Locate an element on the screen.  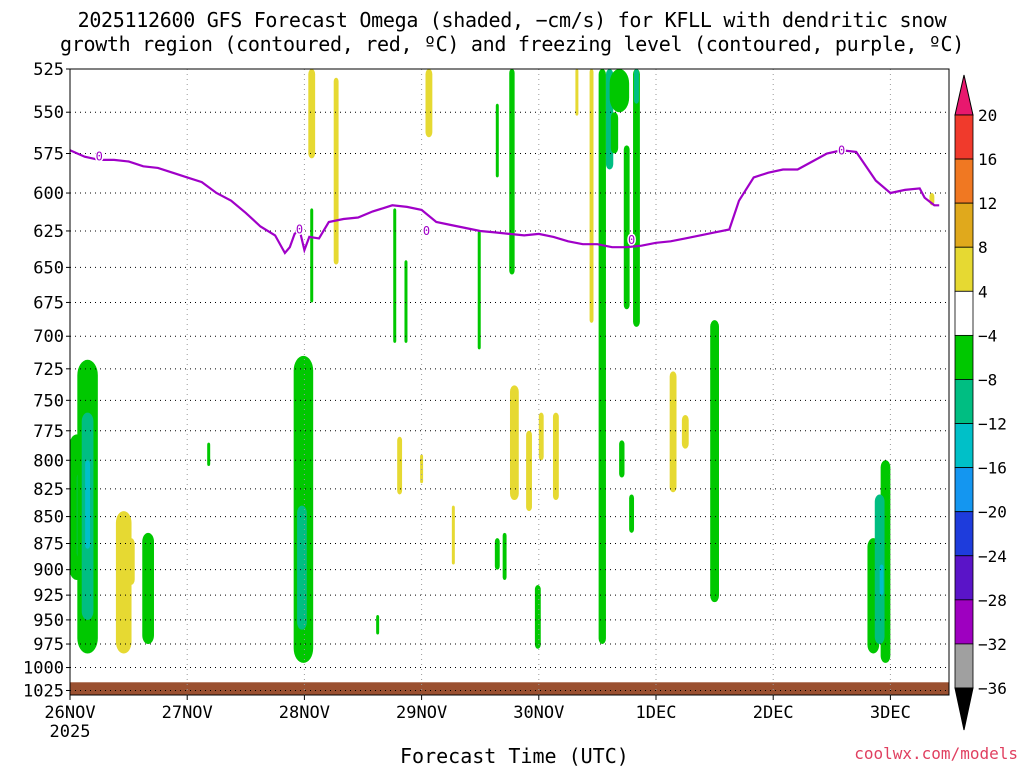
x-tick-label: 26NOV is located at coordinates (69, 713).